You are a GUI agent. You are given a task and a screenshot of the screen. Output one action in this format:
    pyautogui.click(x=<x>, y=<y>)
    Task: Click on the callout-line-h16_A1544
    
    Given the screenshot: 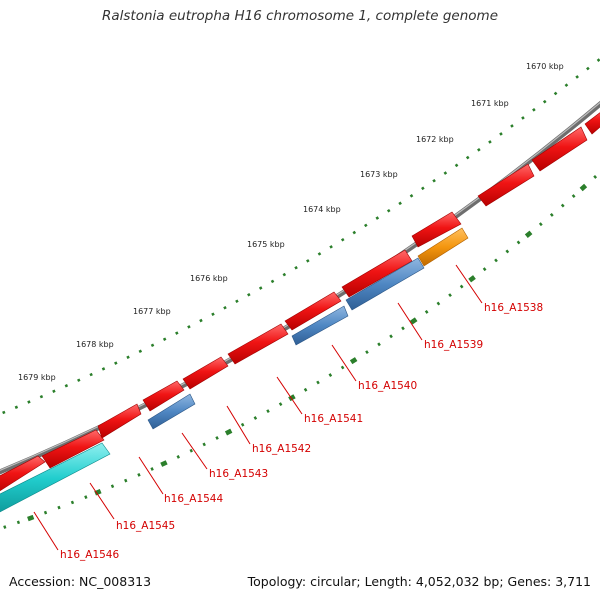 What is the action you would take?
    pyautogui.click(x=151, y=475)
    